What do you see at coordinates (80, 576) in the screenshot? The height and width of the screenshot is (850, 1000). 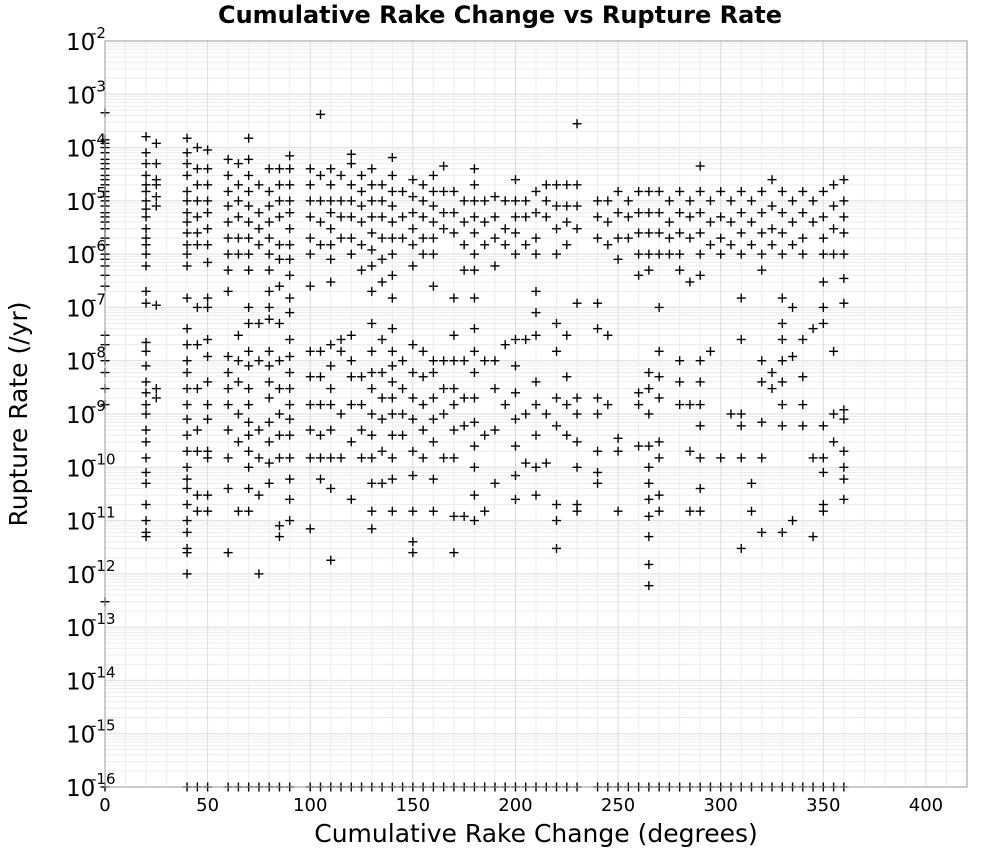 I see `y-tick-label: 10` at bounding box center [80, 576].